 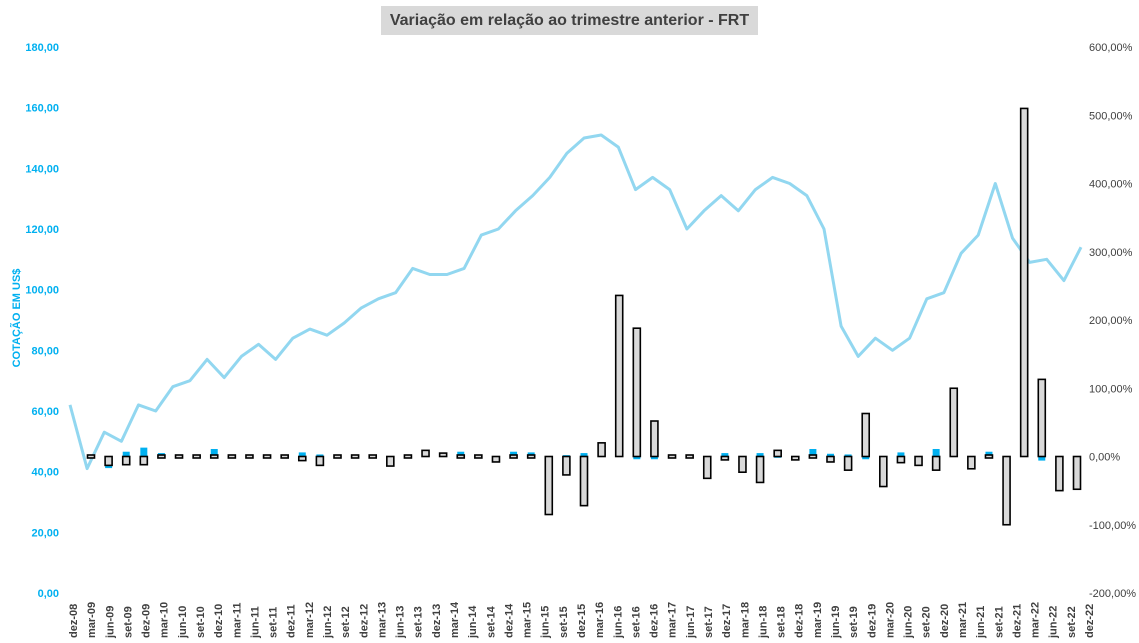 I want to click on left-tick-label: 100,00, so click(x=42, y=291).